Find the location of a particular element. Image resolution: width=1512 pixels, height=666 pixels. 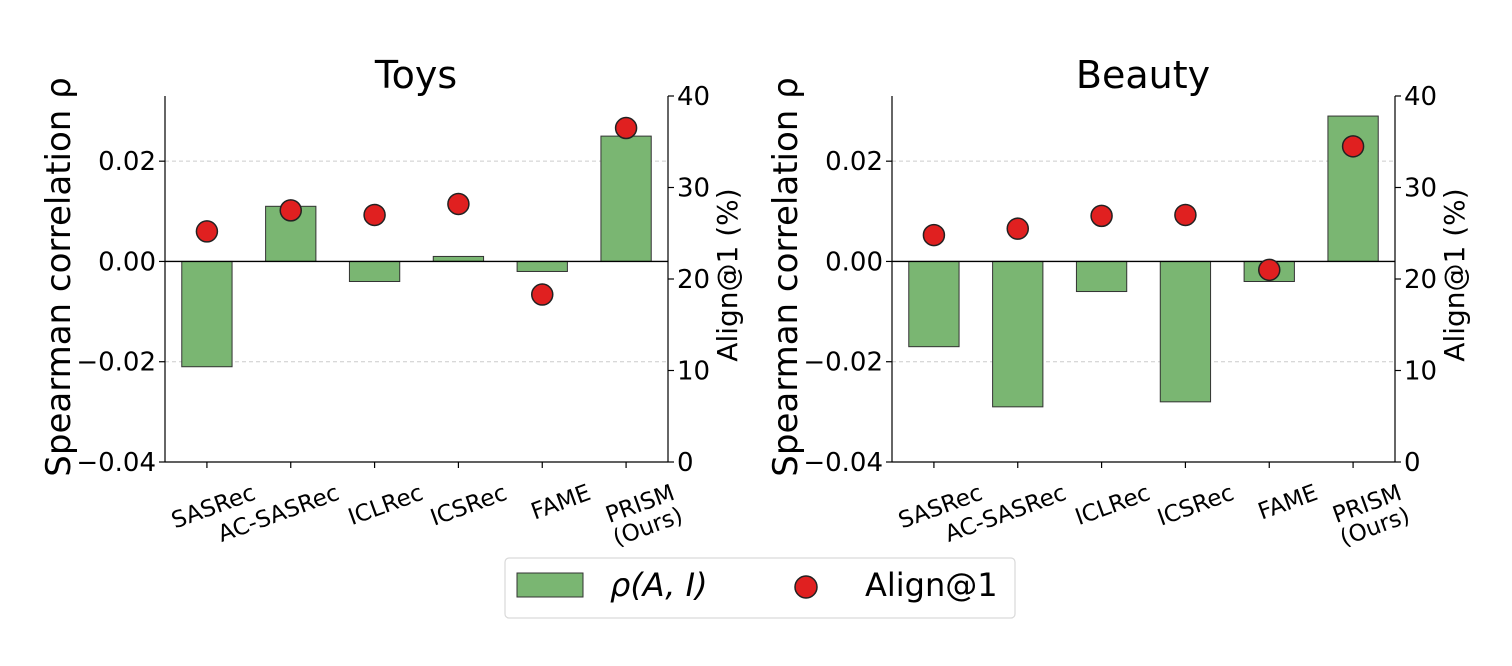

chart-title: Beauty is located at coordinates (1143, 75).